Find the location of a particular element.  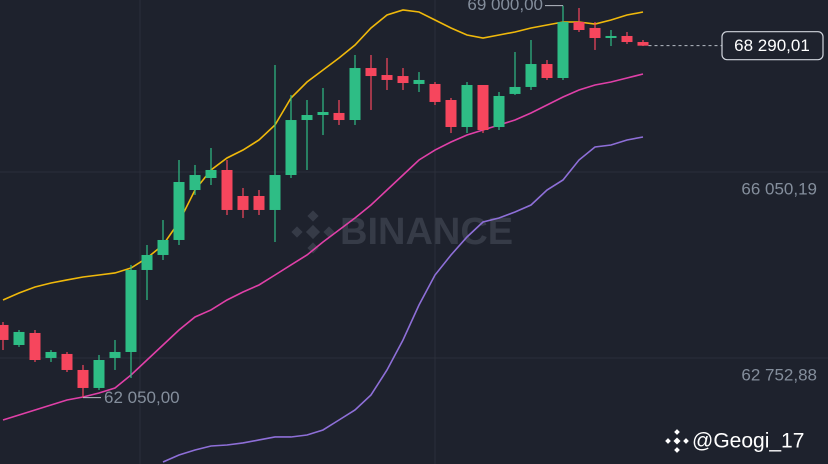

watermark-text: BINANCE is located at coordinates (426, 232).